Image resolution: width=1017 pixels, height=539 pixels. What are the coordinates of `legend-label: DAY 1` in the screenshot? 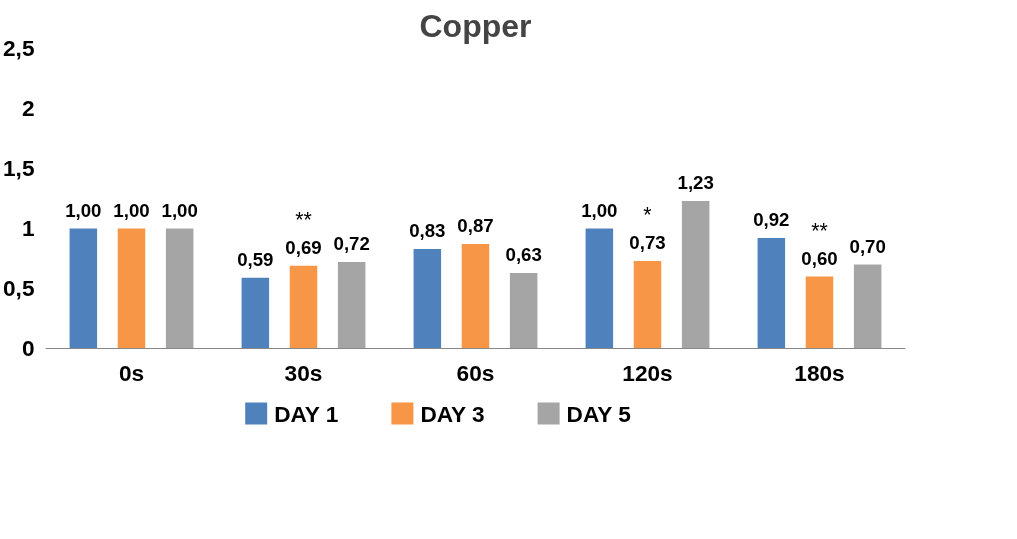 It's located at (306, 413).